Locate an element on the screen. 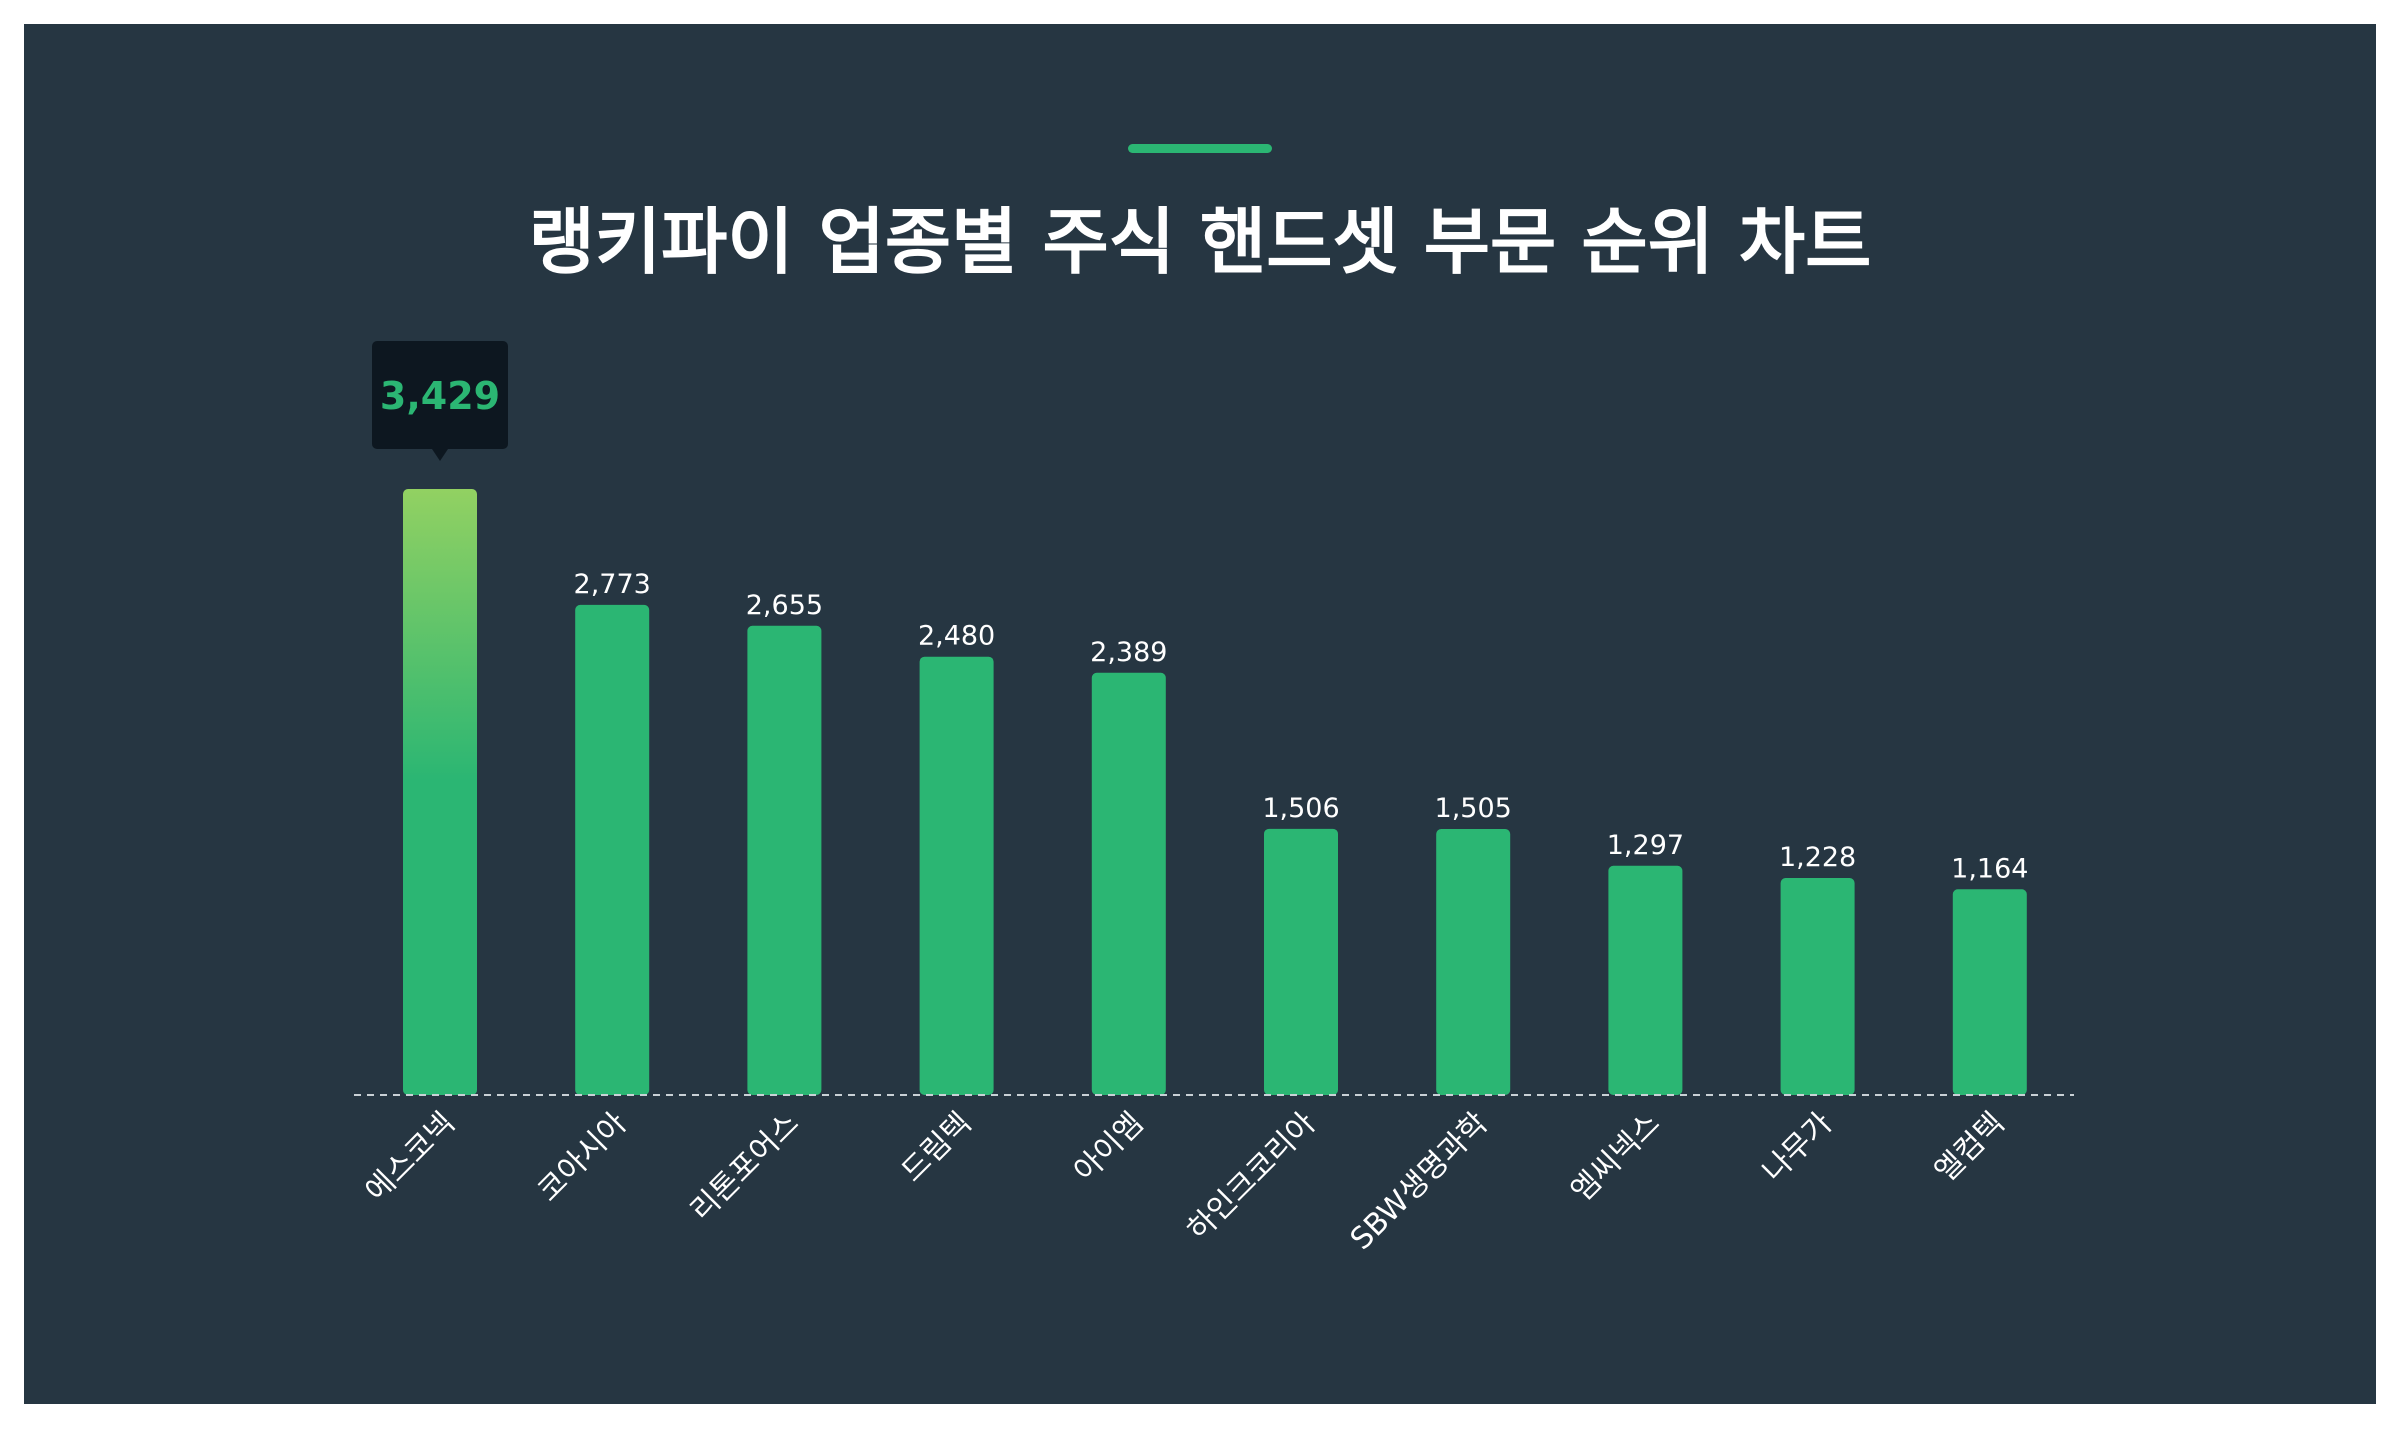 This screenshot has height=1440, width=2400. value-tooltip: 3,429 is located at coordinates (440, 401).